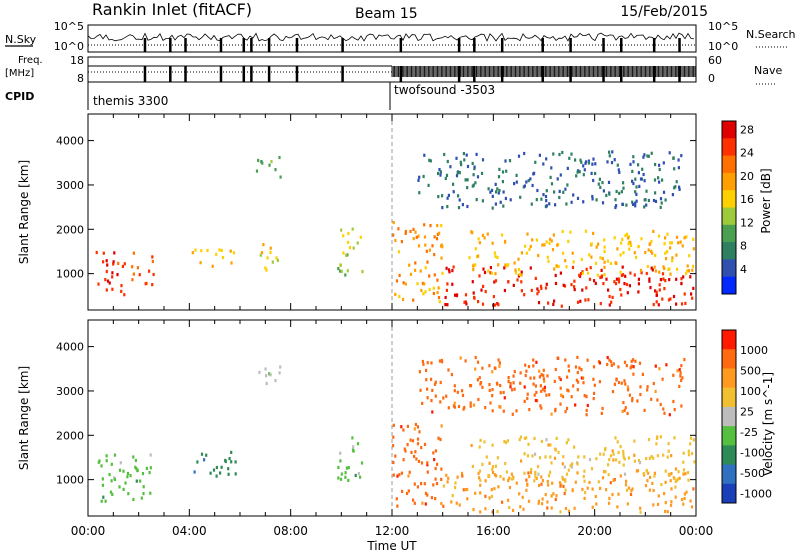  What do you see at coordinates (756, 494) in the screenshot?
I see `colorbar-tick-1-7: -1000` at bounding box center [756, 494].